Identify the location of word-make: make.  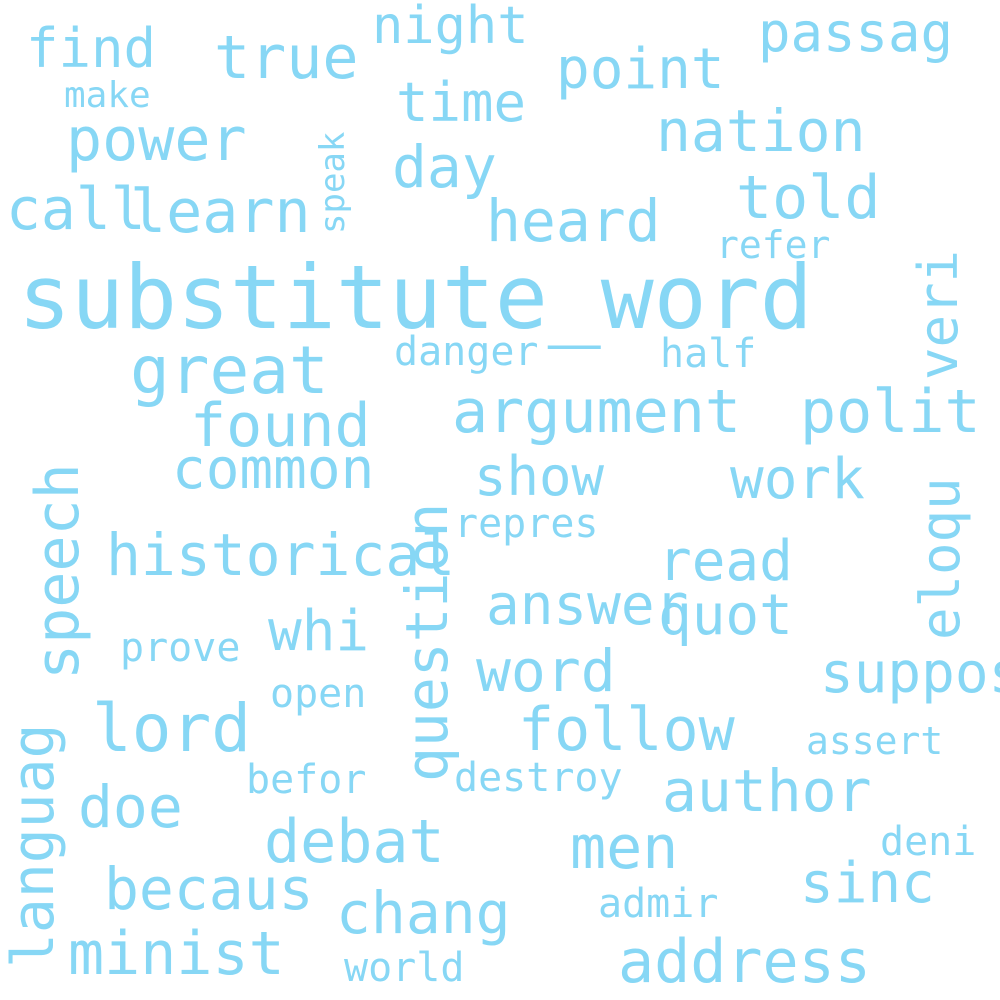
(107, 96).